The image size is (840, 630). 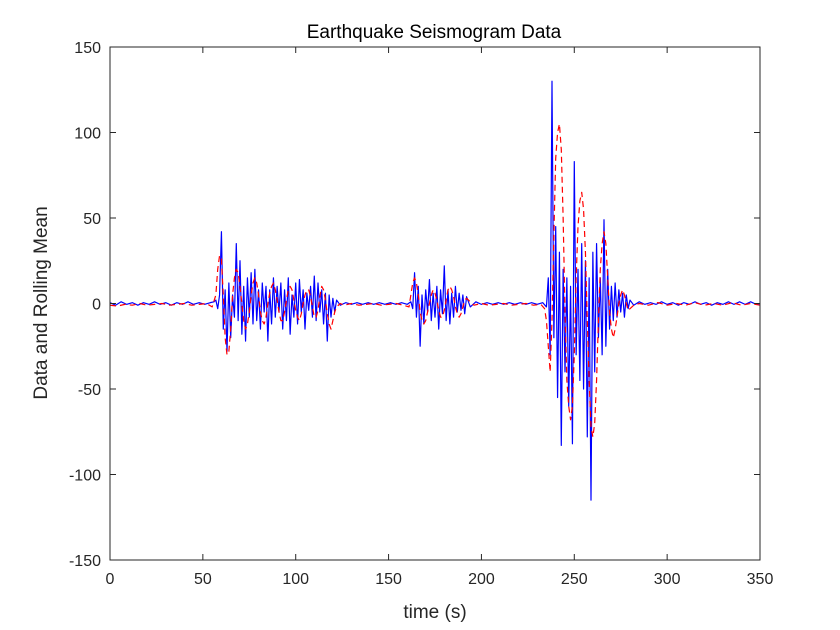 What do you see at coordinates (89, 390) in the screenshot?
I see `y-tick-label: -50` at bounding box center [89, 390].